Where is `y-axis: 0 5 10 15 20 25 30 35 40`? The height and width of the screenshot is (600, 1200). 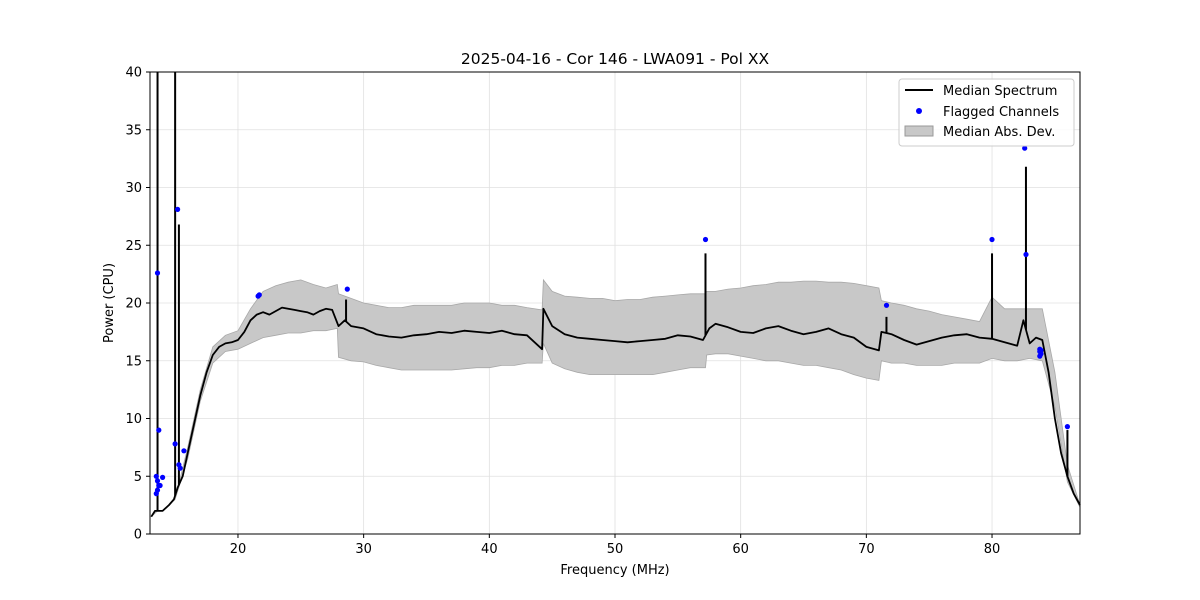
y-axis: 0 5 10 15 20 25 30 35 40 is located at coordinates (137, 304).